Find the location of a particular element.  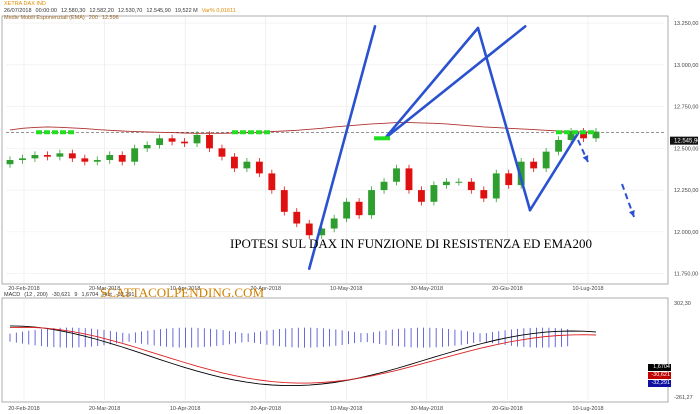

macd-value: -30,621 is located at coordinates (61, 295).